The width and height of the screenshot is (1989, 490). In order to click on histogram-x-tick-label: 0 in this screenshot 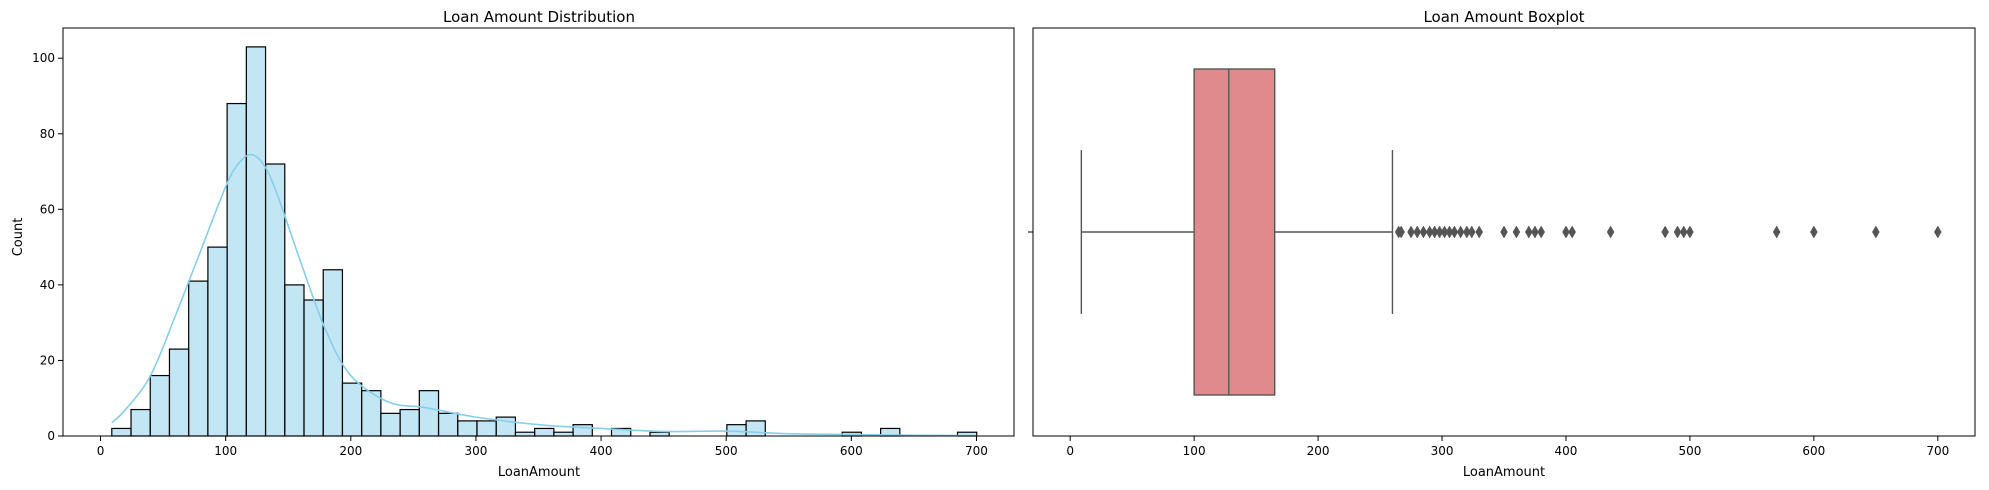, I will do `click(101, 451)`.